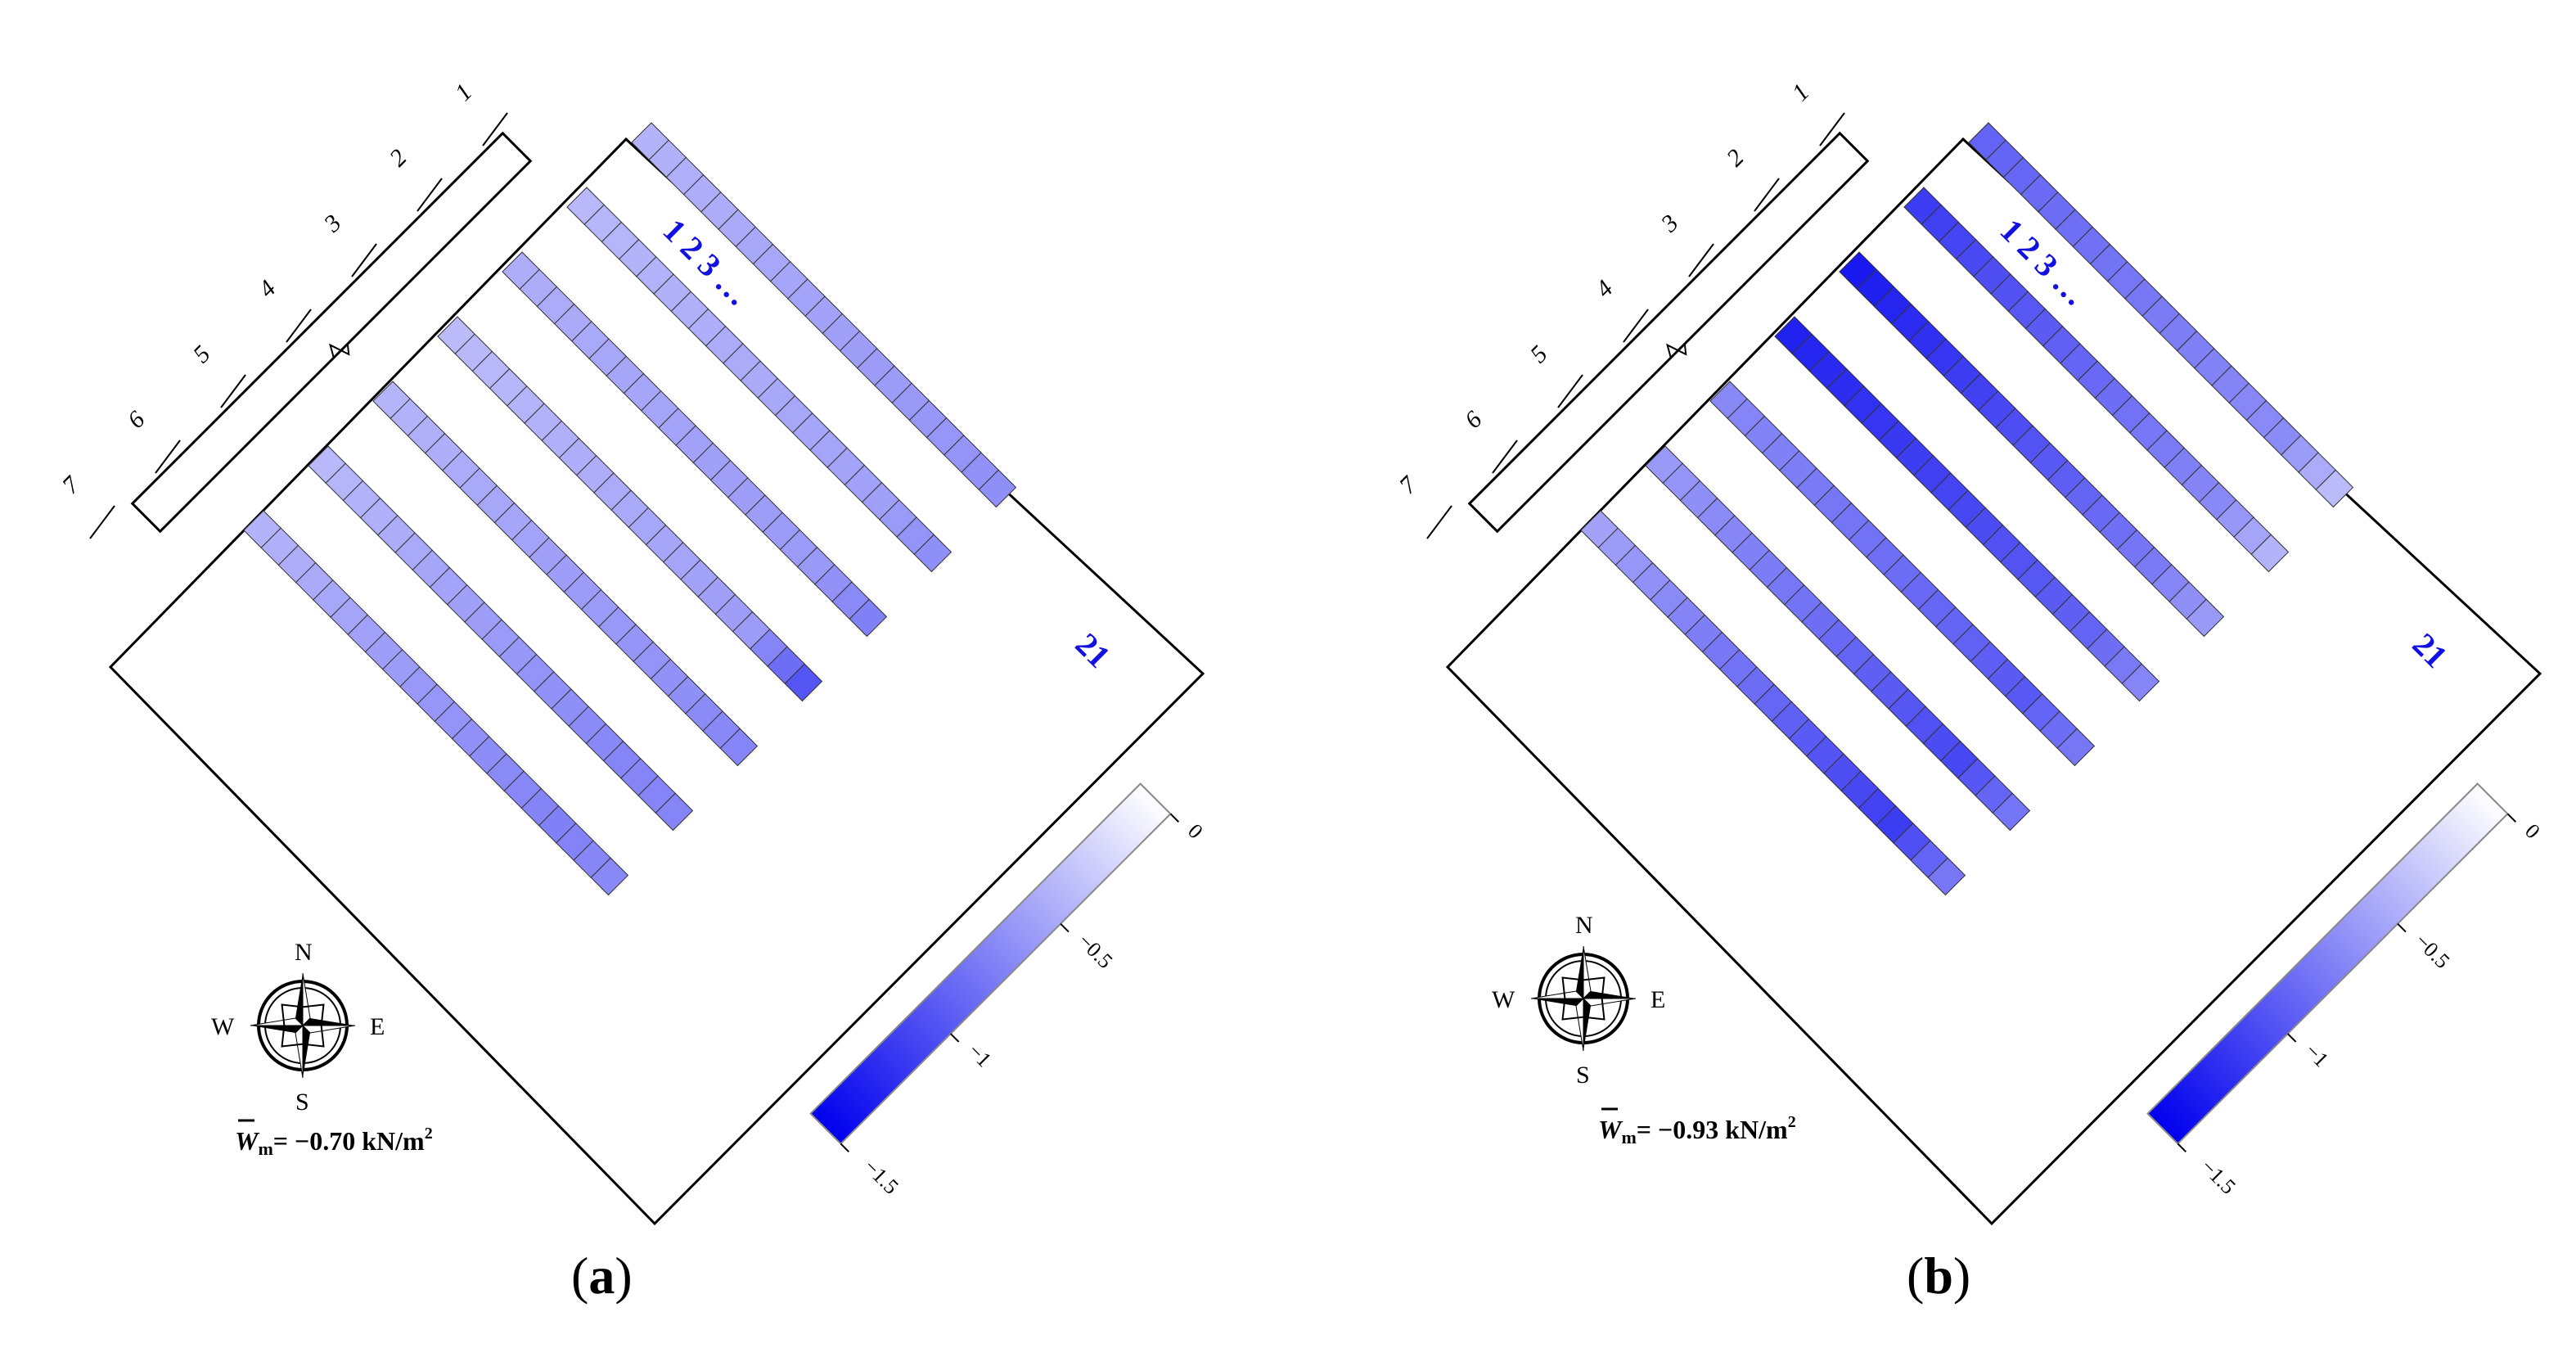 Image resolution: width=2576 pixels, height=1348 pixels. Describe the element at coordinates (602, 1276) in the screenshot. I see `panel-caption-a: (a)` at that location.